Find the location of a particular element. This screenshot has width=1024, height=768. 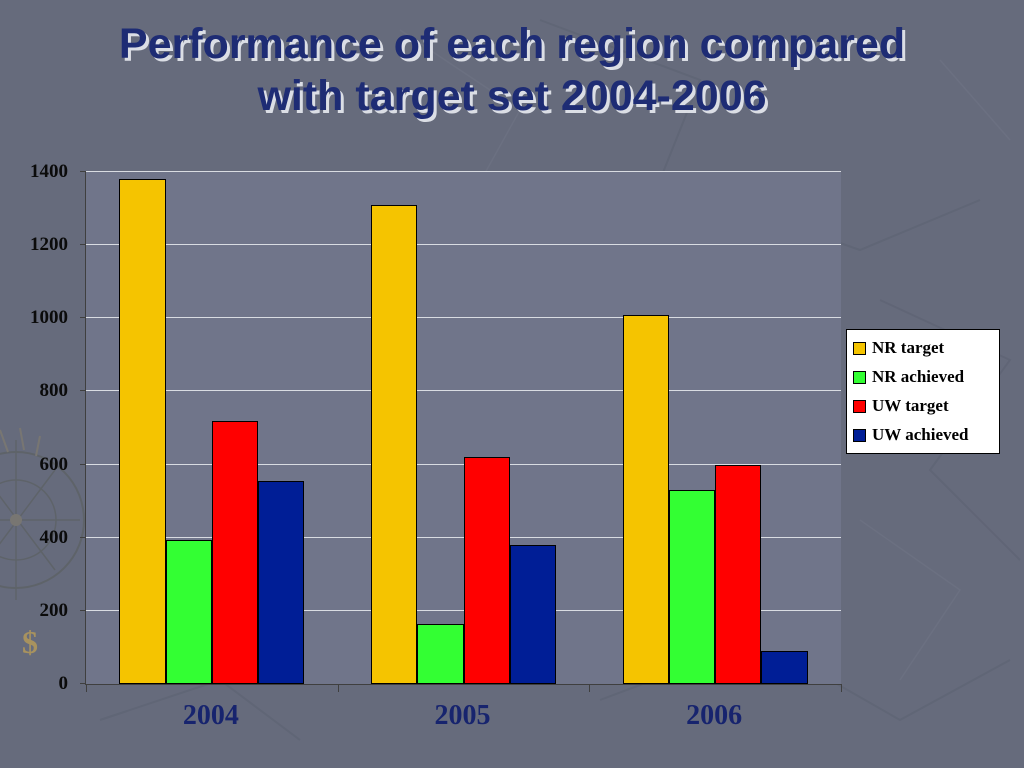

category-label: 2004 is located at coordinates (210, 715).